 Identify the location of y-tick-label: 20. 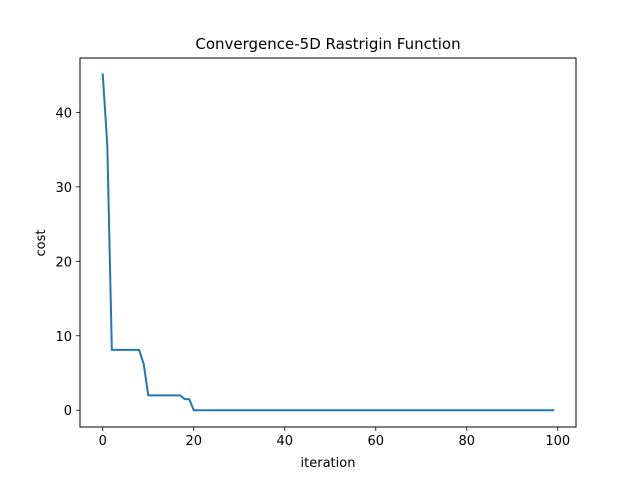
(63, 262).